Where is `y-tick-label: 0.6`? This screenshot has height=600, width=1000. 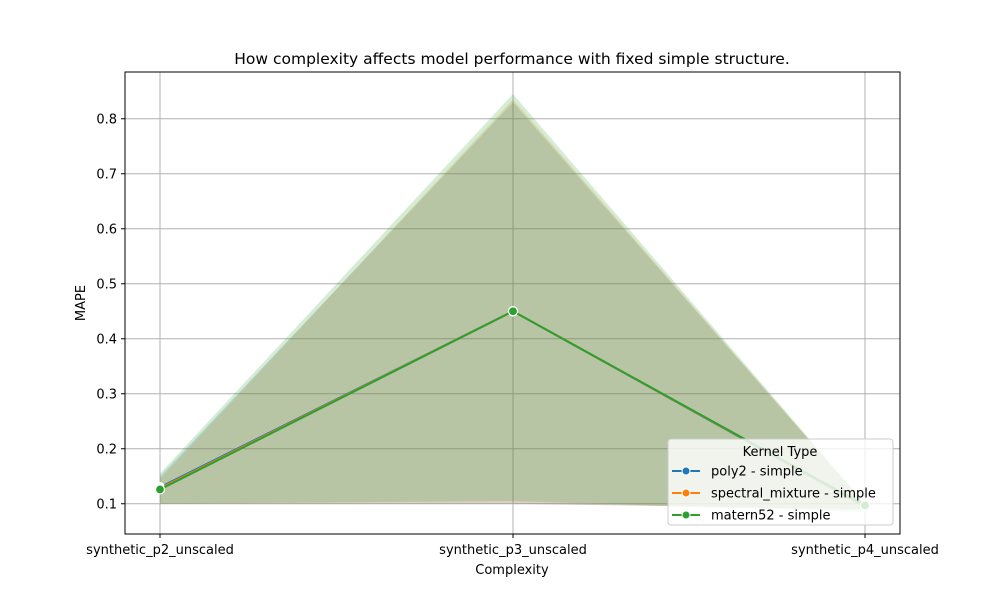
y-tick-label: 0.6 is located at coordinates (106, 229).